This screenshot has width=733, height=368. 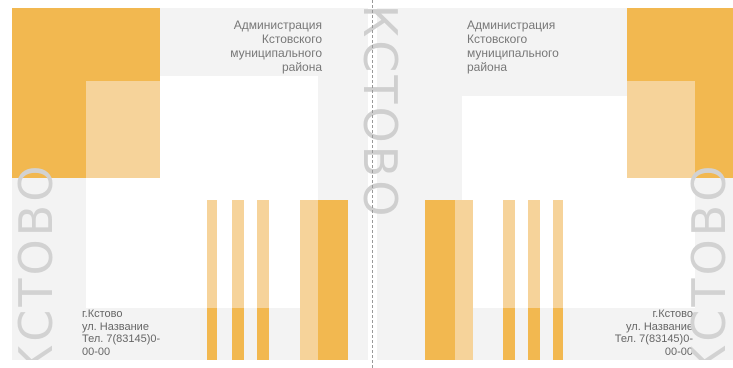 I want to click on kstovo-center-logo: КСТОВО, so click(x=380, y=112).